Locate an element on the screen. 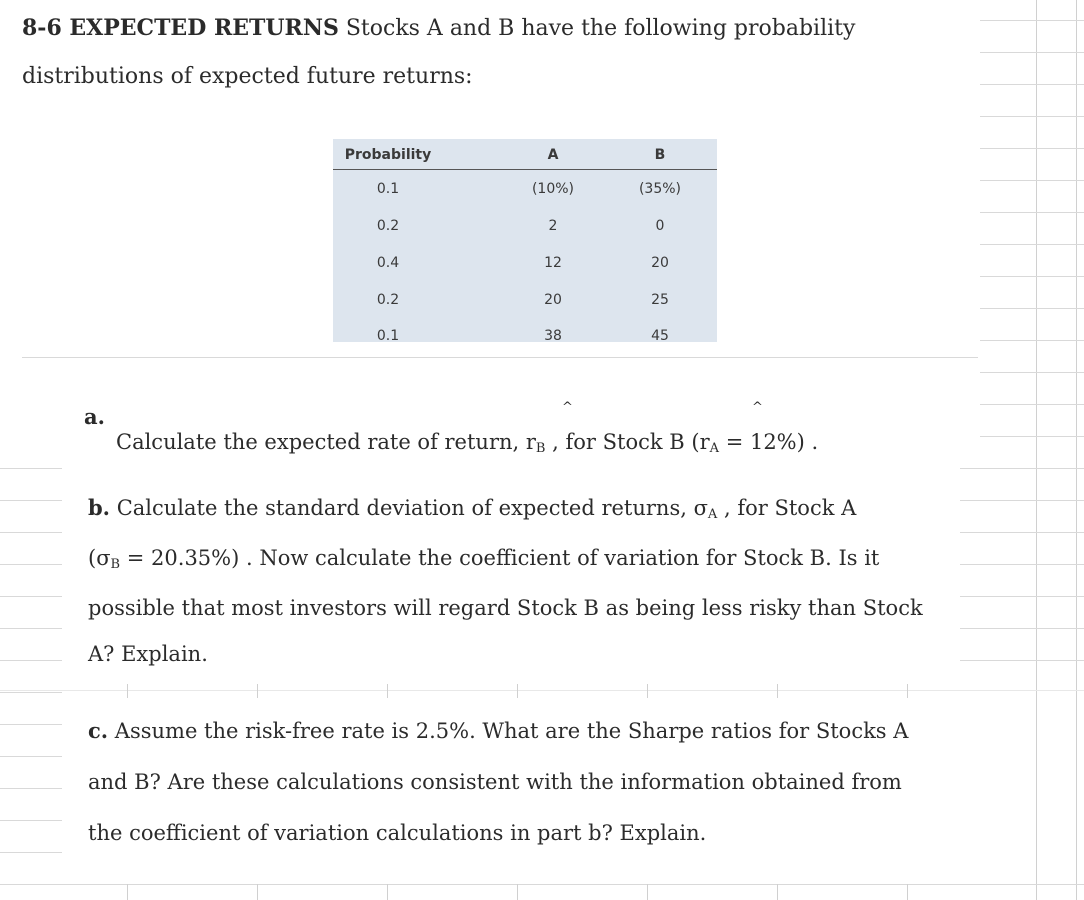  part-a-text: , for Stock B (r is located at coordinates (631, 442).